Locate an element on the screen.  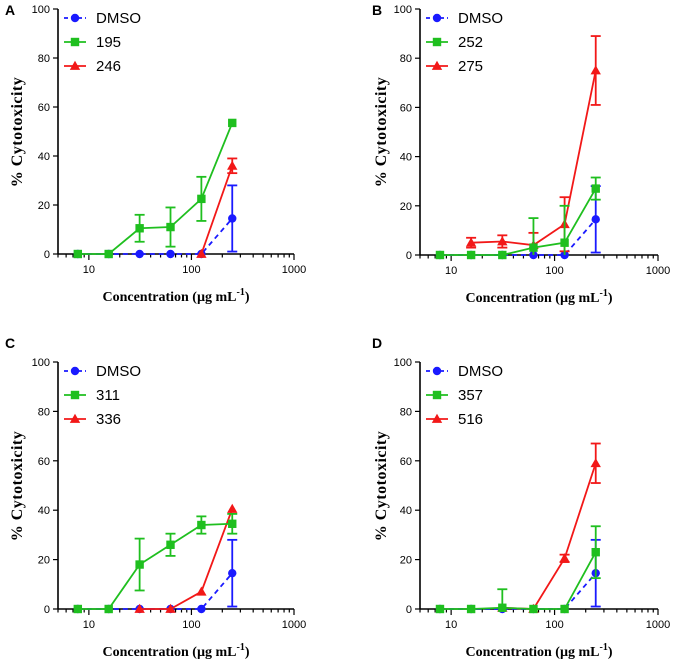
legend-entry: 246 is located at coordinates (108, 66).